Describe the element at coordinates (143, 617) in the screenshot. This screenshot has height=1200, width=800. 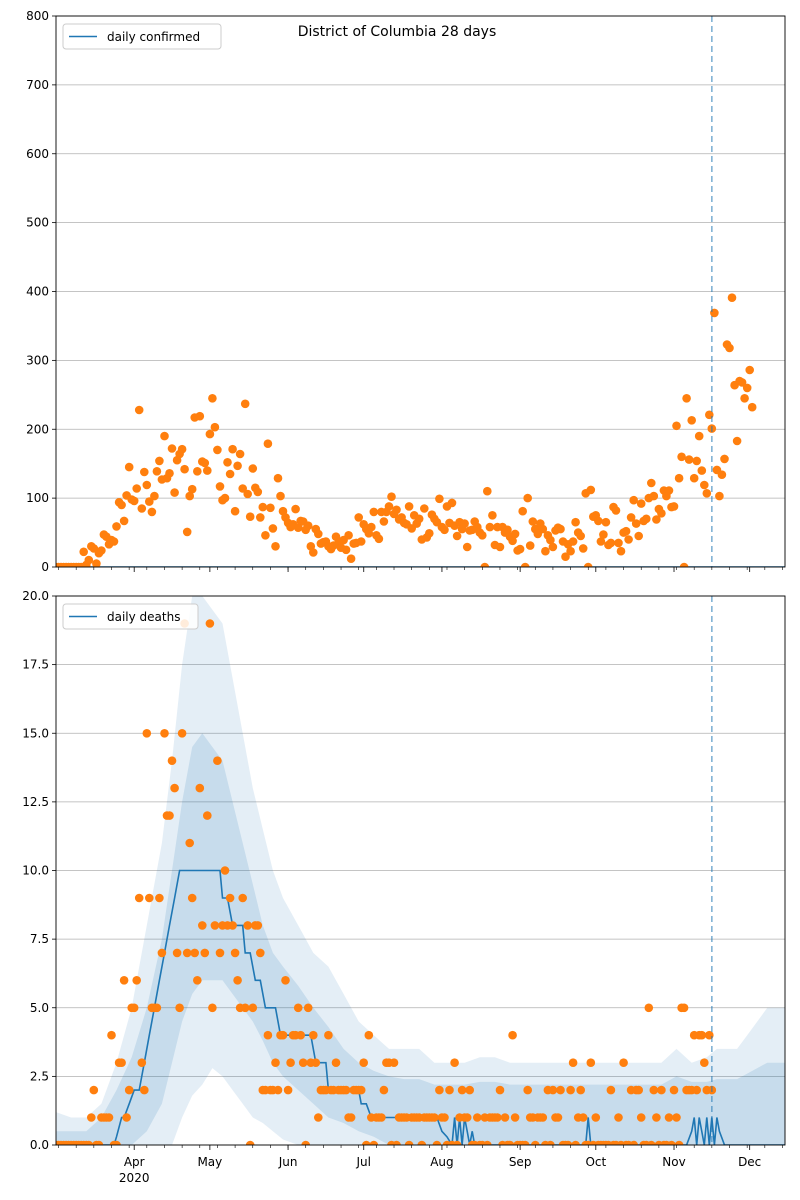
I see `legend-label: daily deaths` at that location.